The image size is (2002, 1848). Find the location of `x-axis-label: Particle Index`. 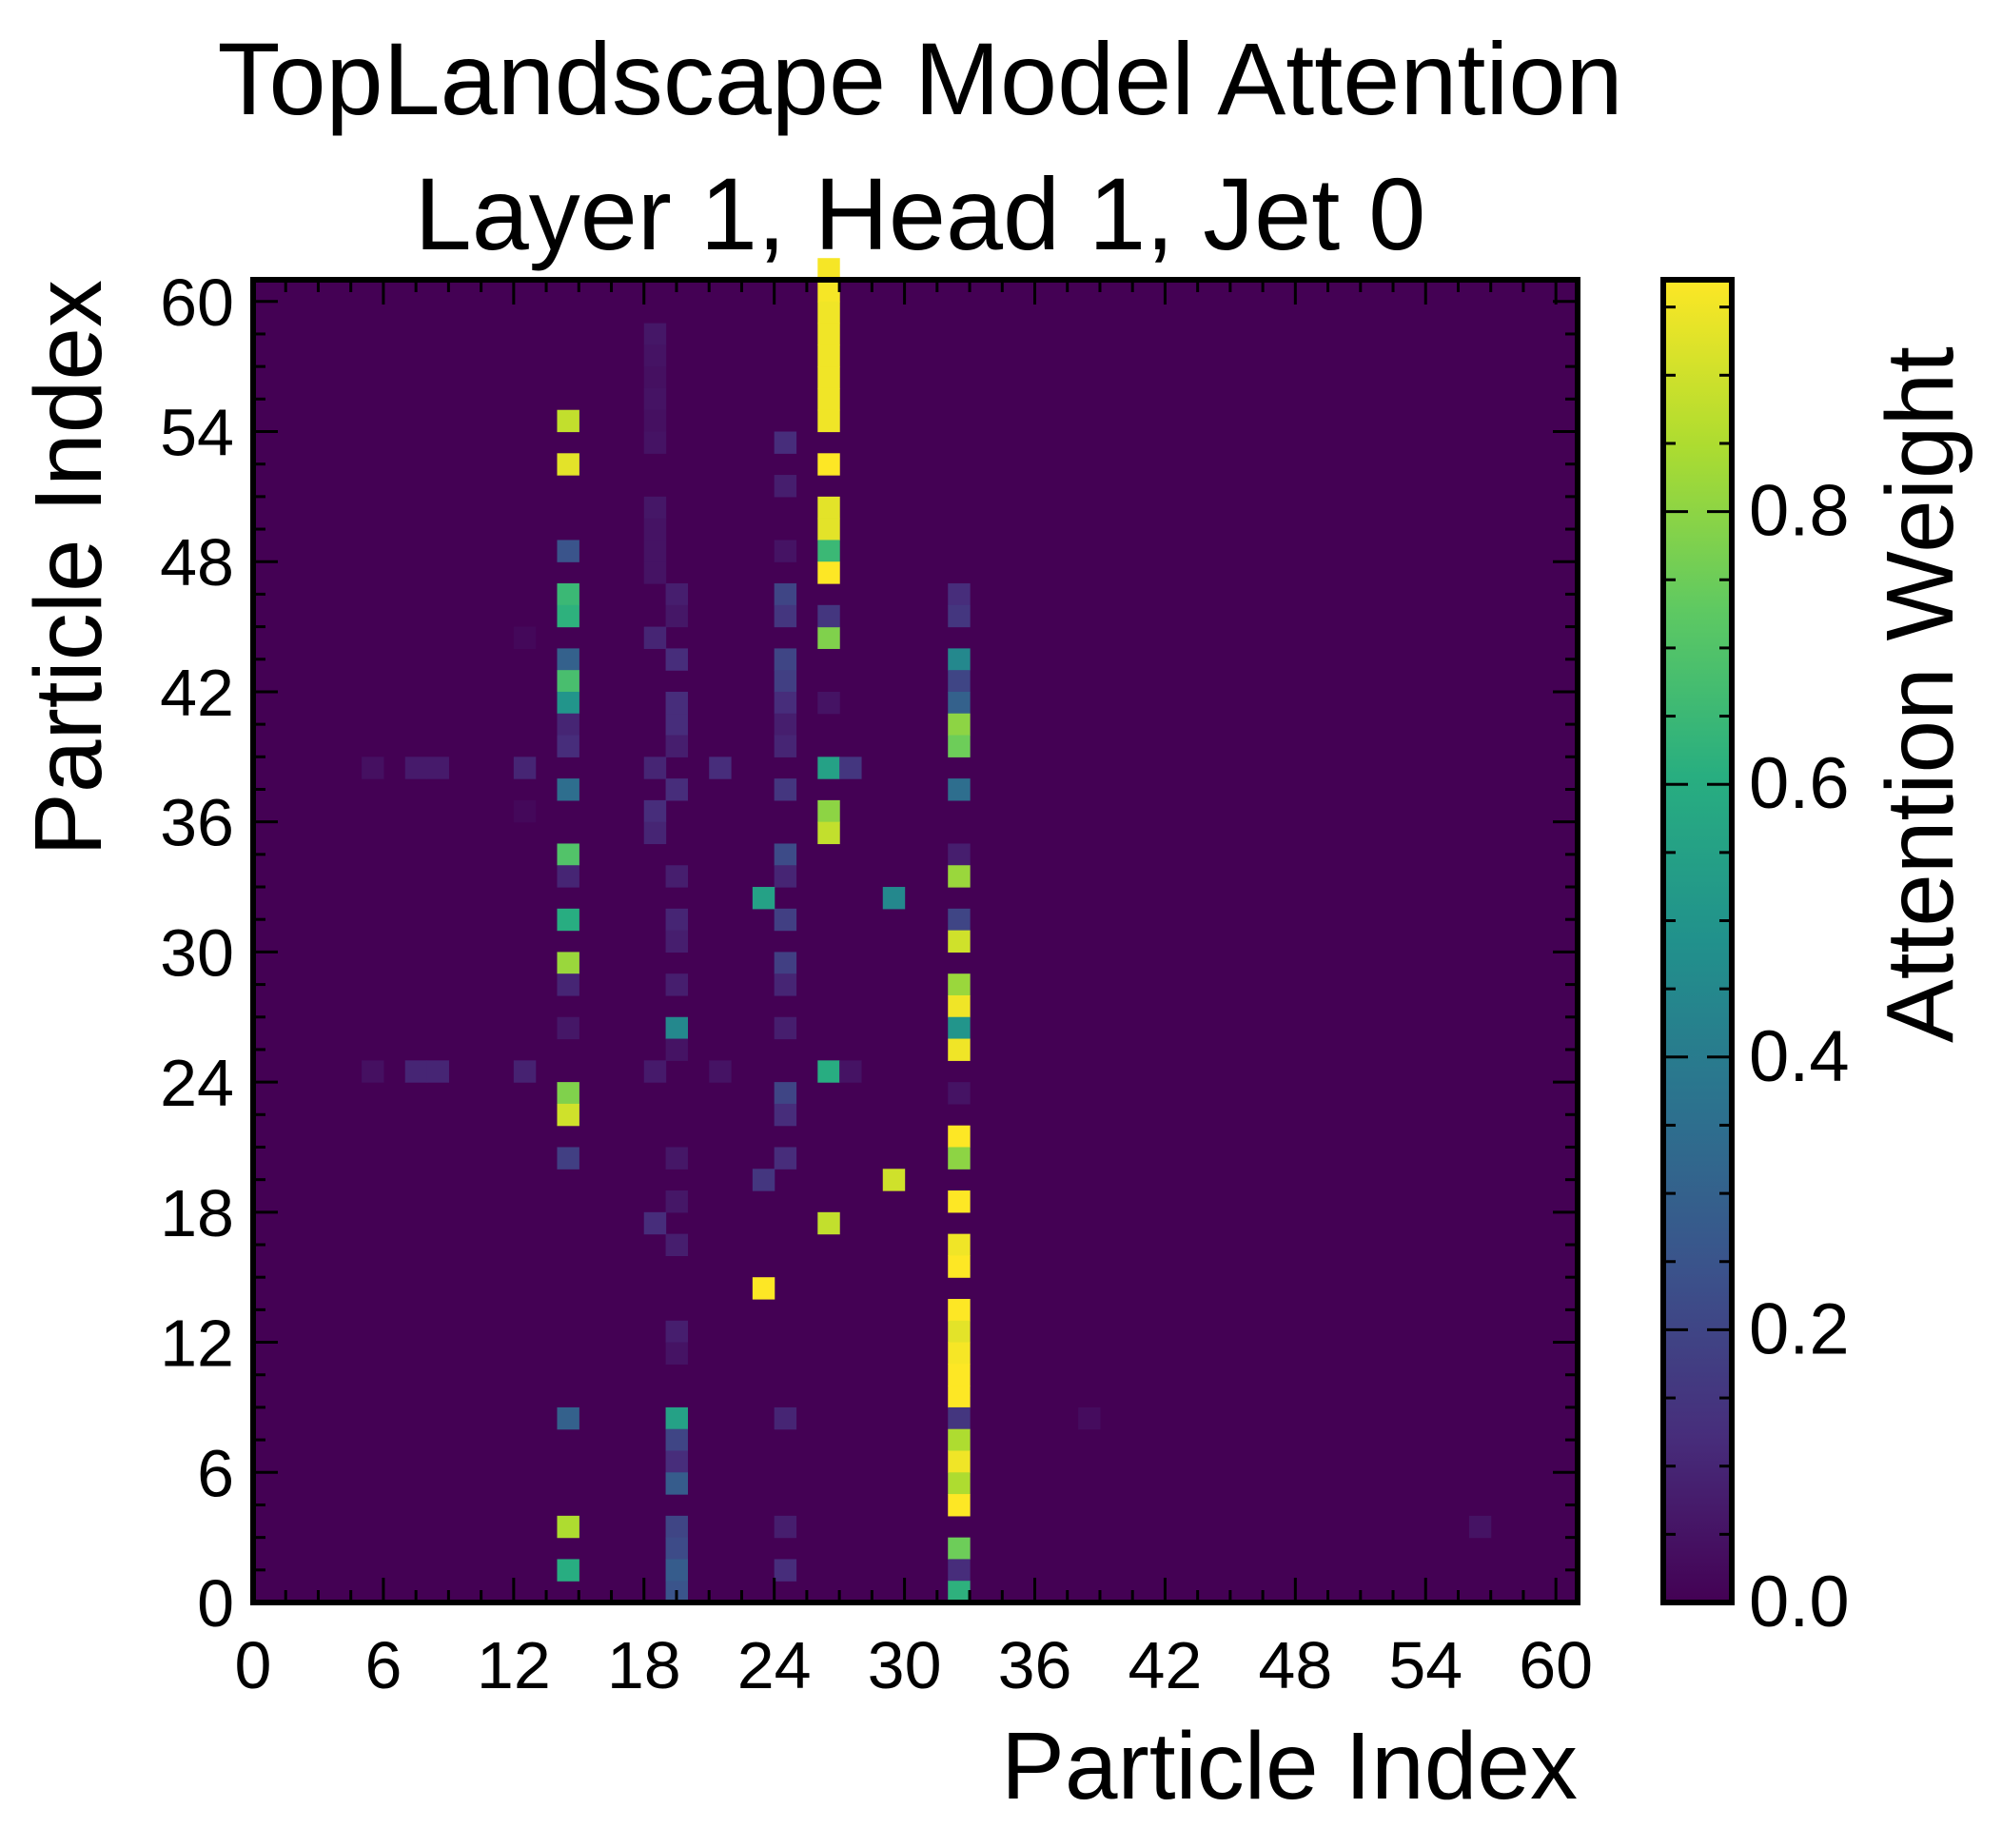

x-axis-label: Particle Index is located at coordinates (1289, 1766).